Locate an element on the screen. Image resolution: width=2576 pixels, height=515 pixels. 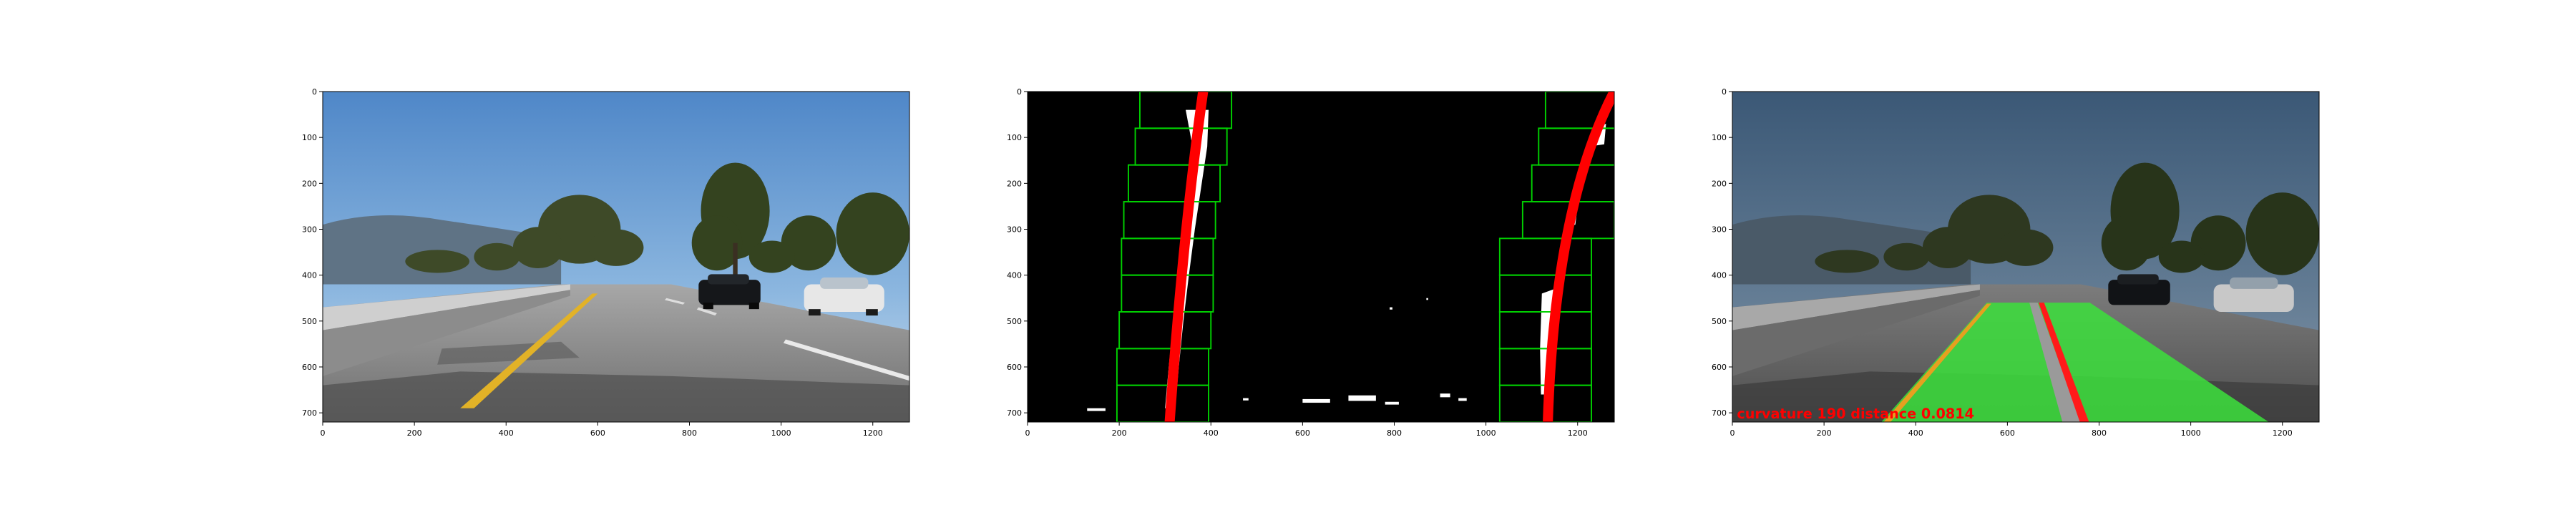
curvature-text: curvature 190 distance 0.0814 is located at coordinates (1855, 414).